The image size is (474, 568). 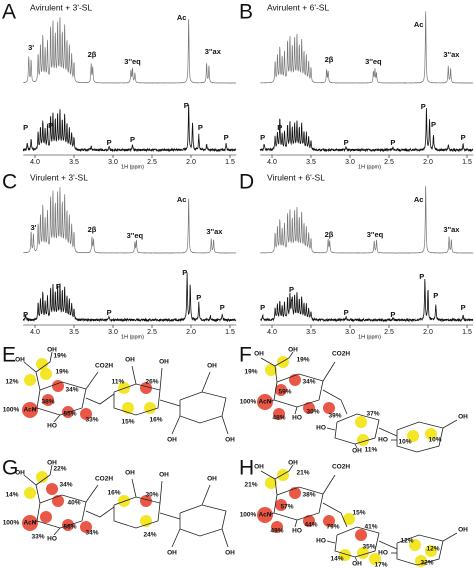 What do you see at coordinates (284, 392) in the screenshot?
I see `percent-label: 59%` at bounding box center [284, 392].